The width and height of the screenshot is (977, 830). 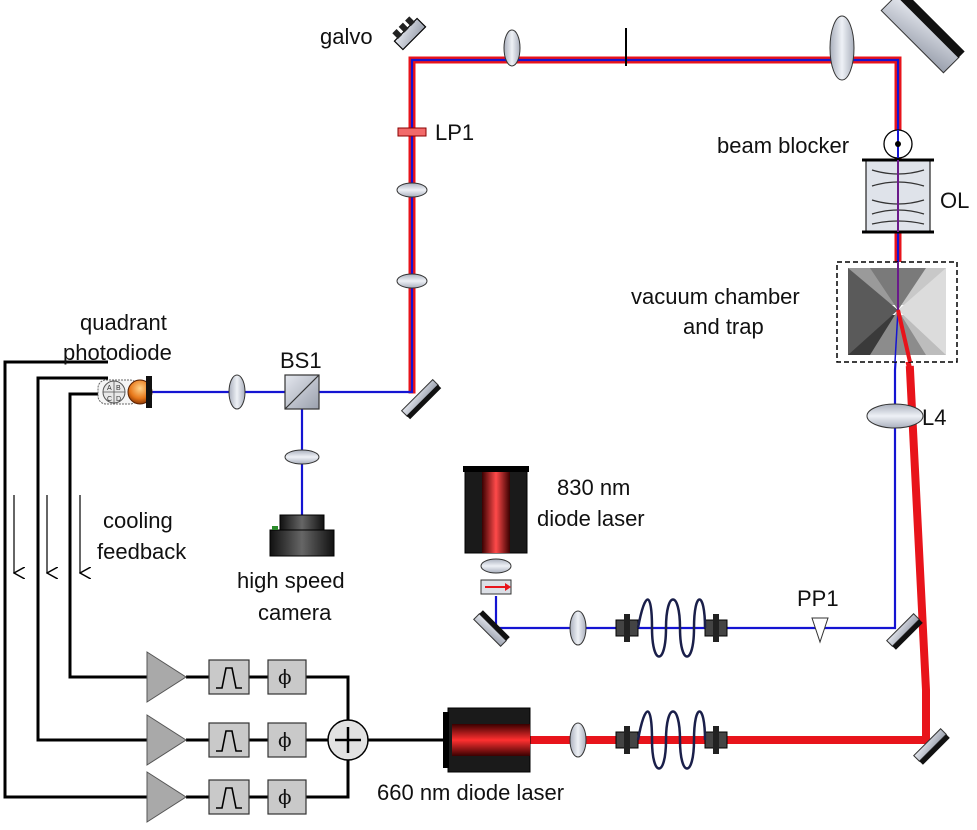 I want to click on feedback-electronics: ϕ ϕ ϕ, so click(x=257, y=737).